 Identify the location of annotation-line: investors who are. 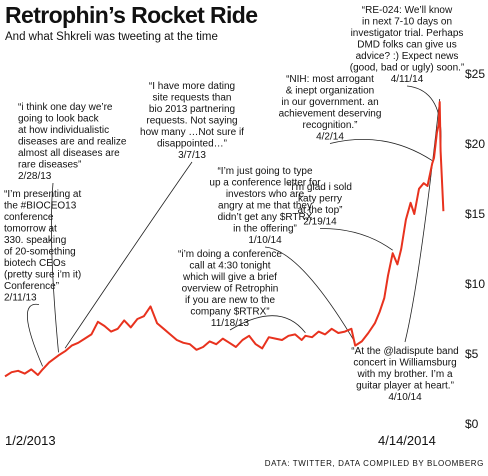
(265, 194).